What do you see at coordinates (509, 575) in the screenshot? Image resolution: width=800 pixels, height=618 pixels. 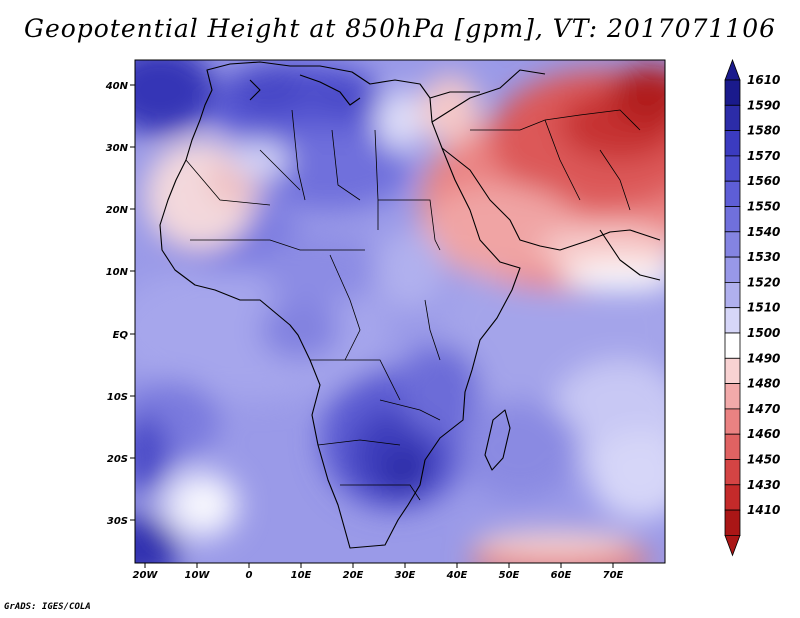 I see `lon-label-50E: 50E` at bounding box center [509, 575].